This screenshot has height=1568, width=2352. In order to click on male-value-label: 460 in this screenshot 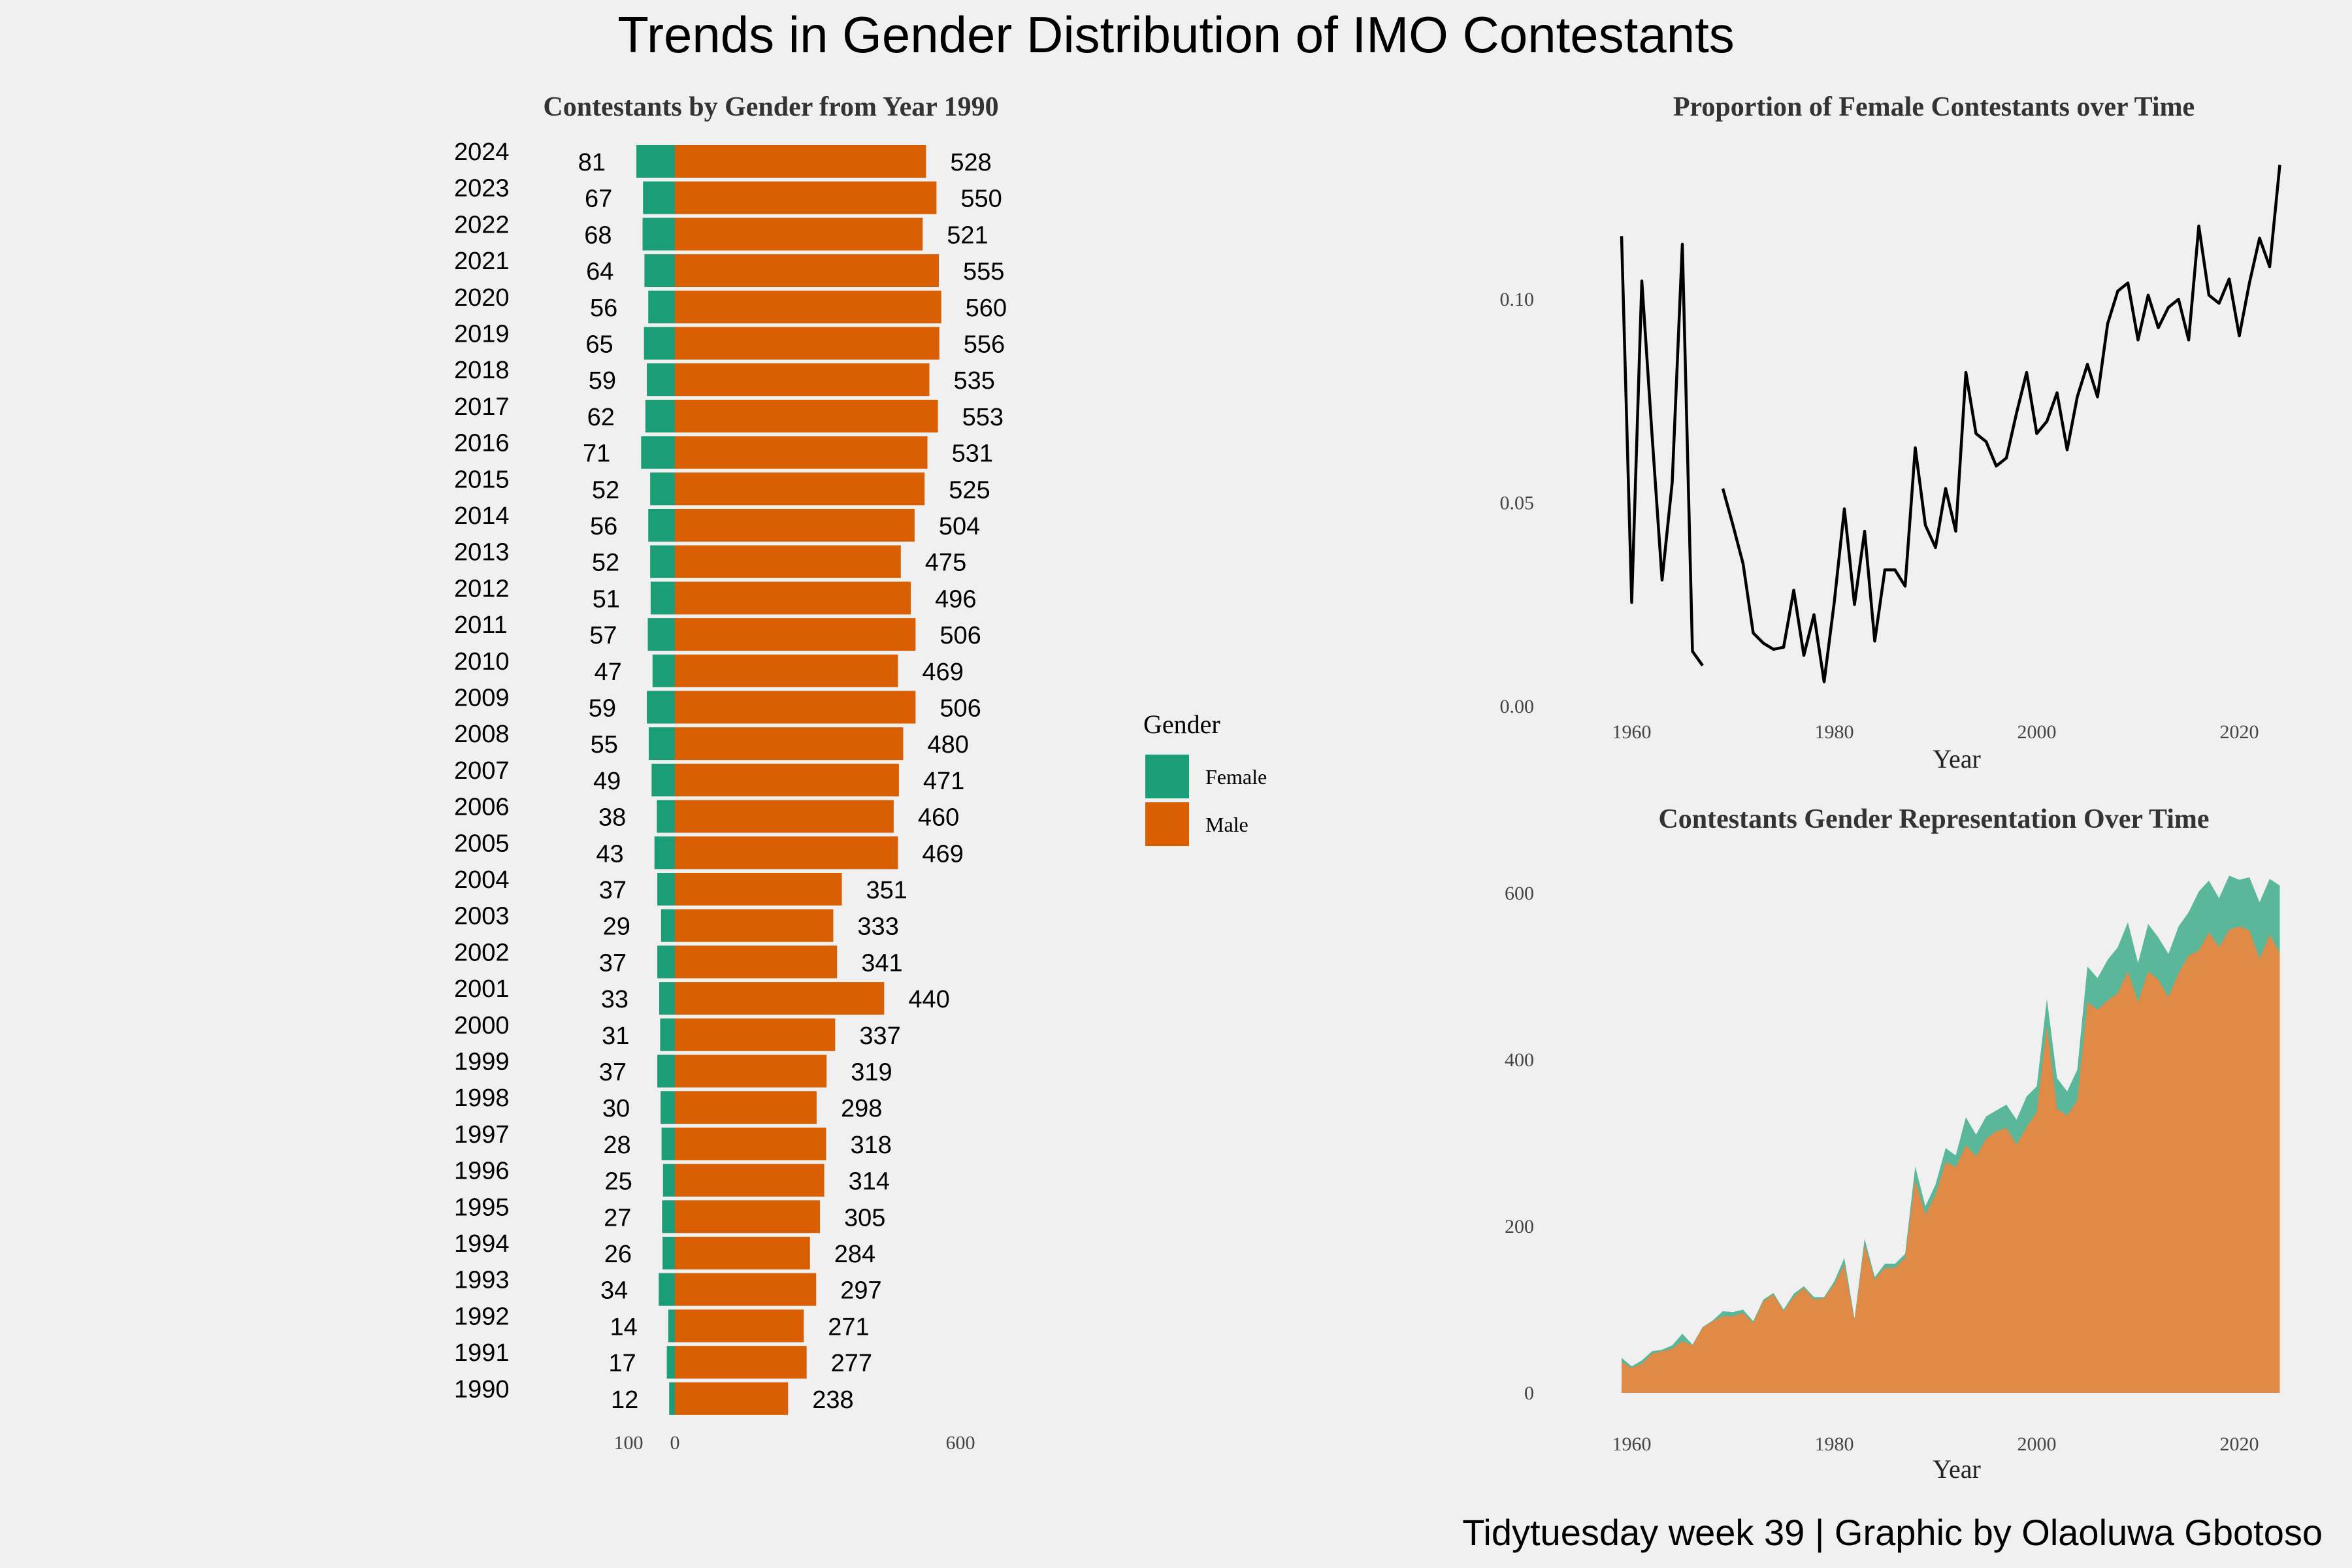, I will do `click(938, 818)`.